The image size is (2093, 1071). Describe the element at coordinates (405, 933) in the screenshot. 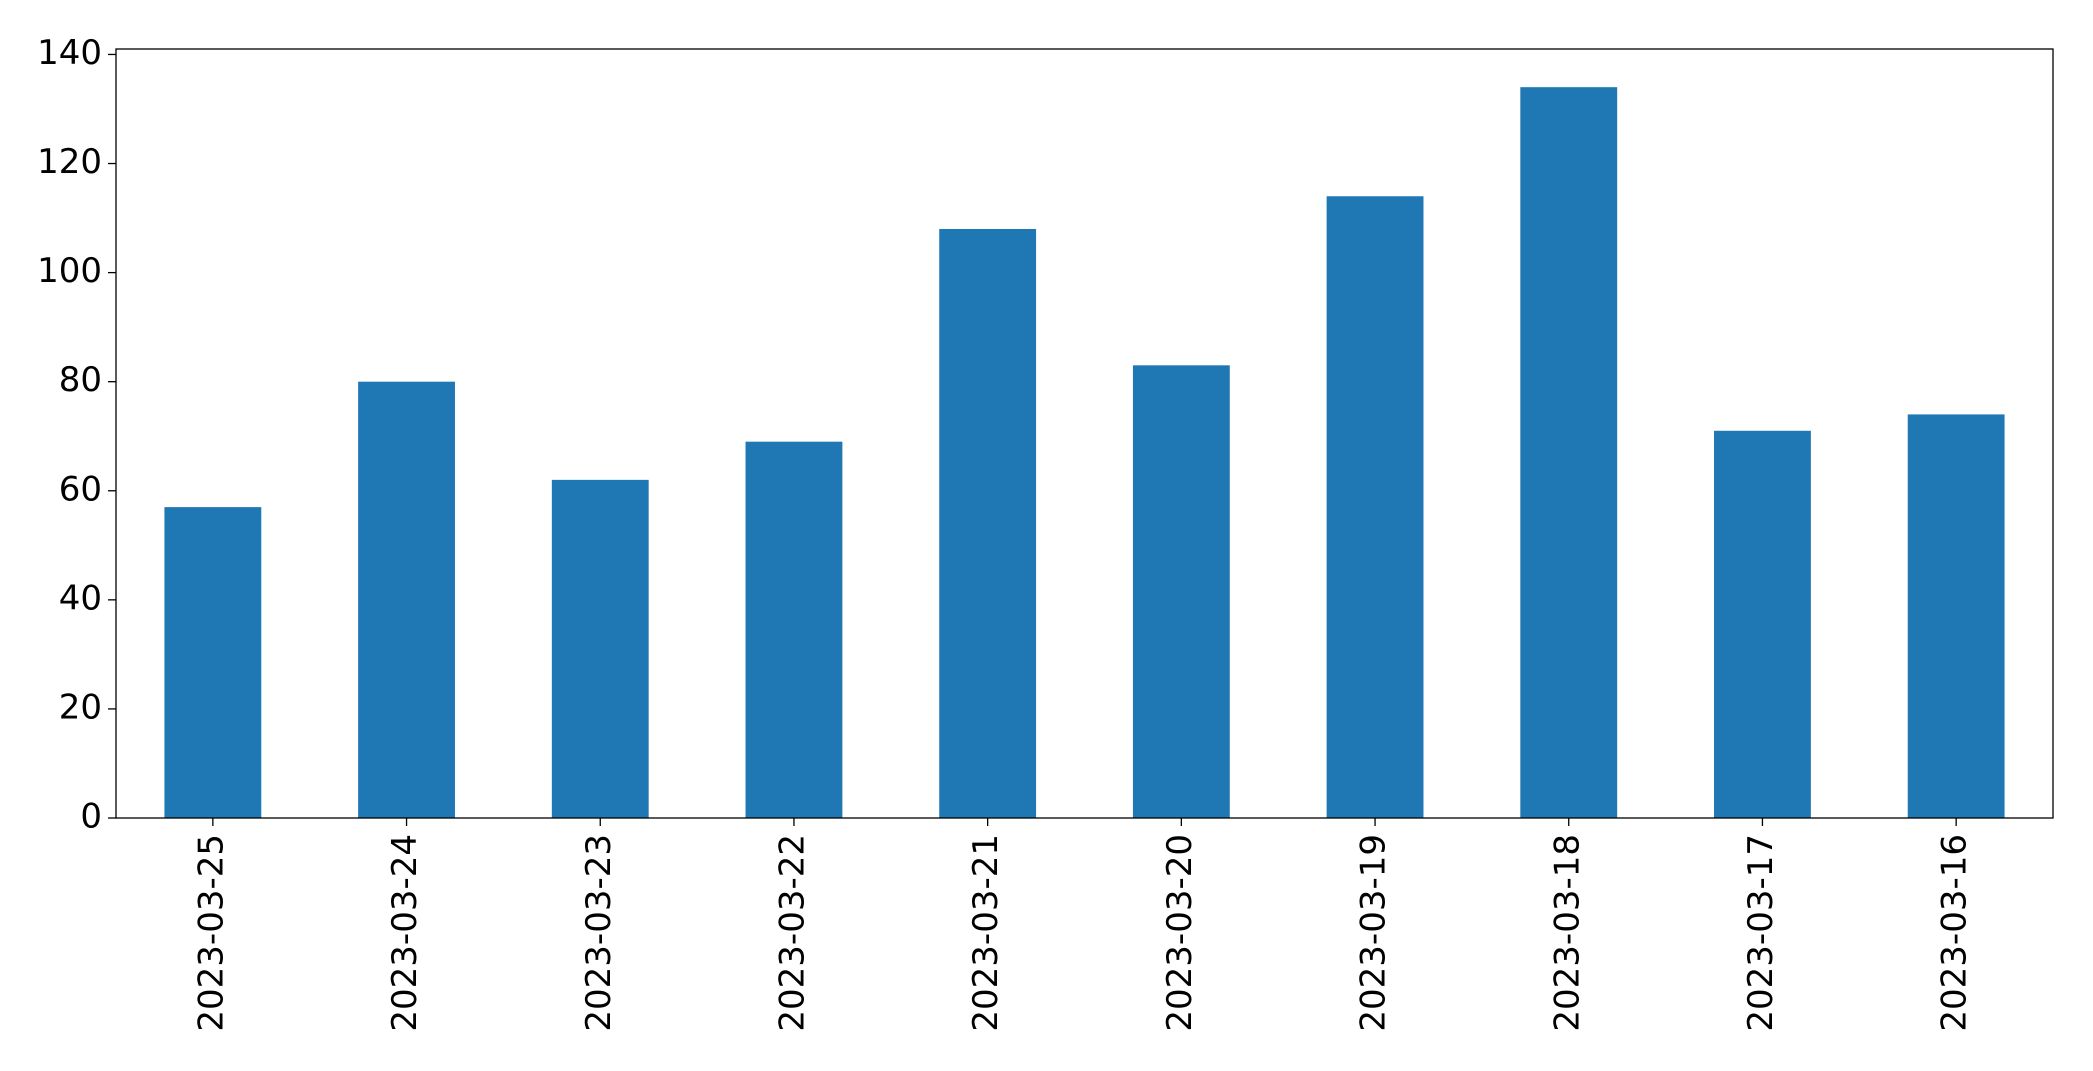

I see `x-tick-label: 2023-03-24` at that location.